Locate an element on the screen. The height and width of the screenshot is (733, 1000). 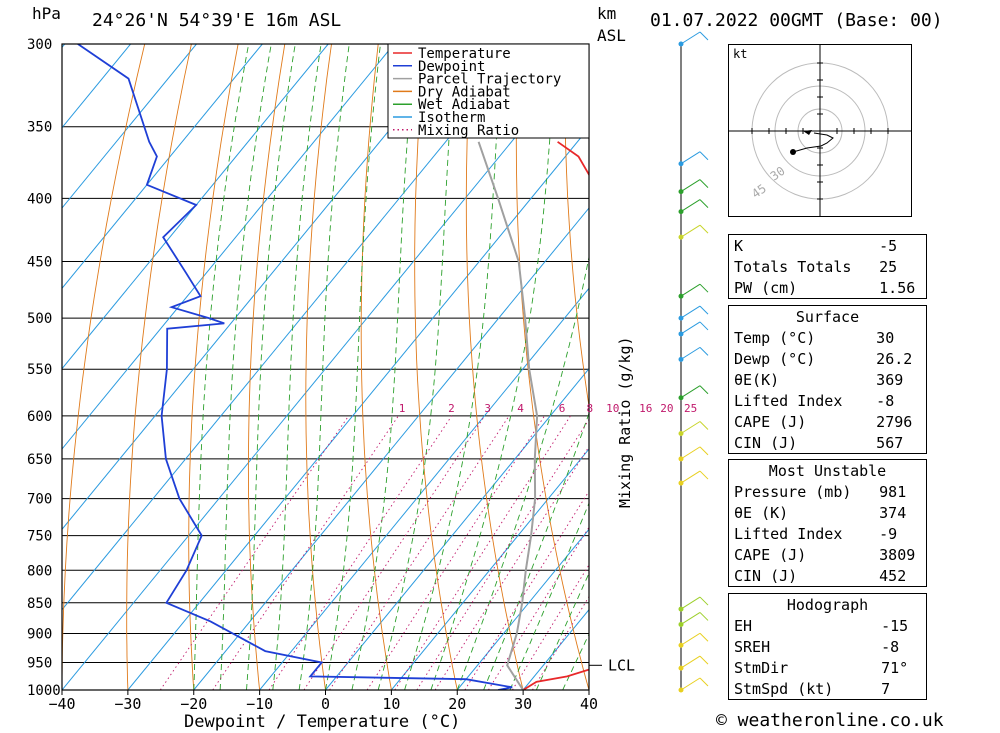
mixing-ratio-label: 10 is located at coordinates (612, 408).